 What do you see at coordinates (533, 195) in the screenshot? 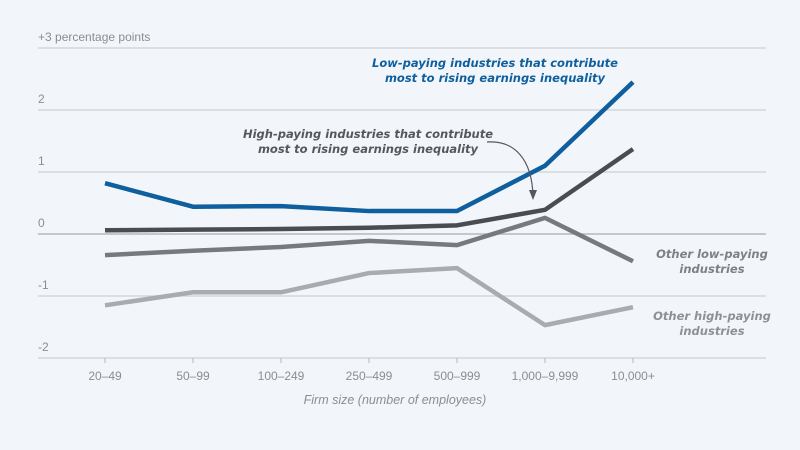
I see `arrow-head-icon` at bounding box center [533, 195].